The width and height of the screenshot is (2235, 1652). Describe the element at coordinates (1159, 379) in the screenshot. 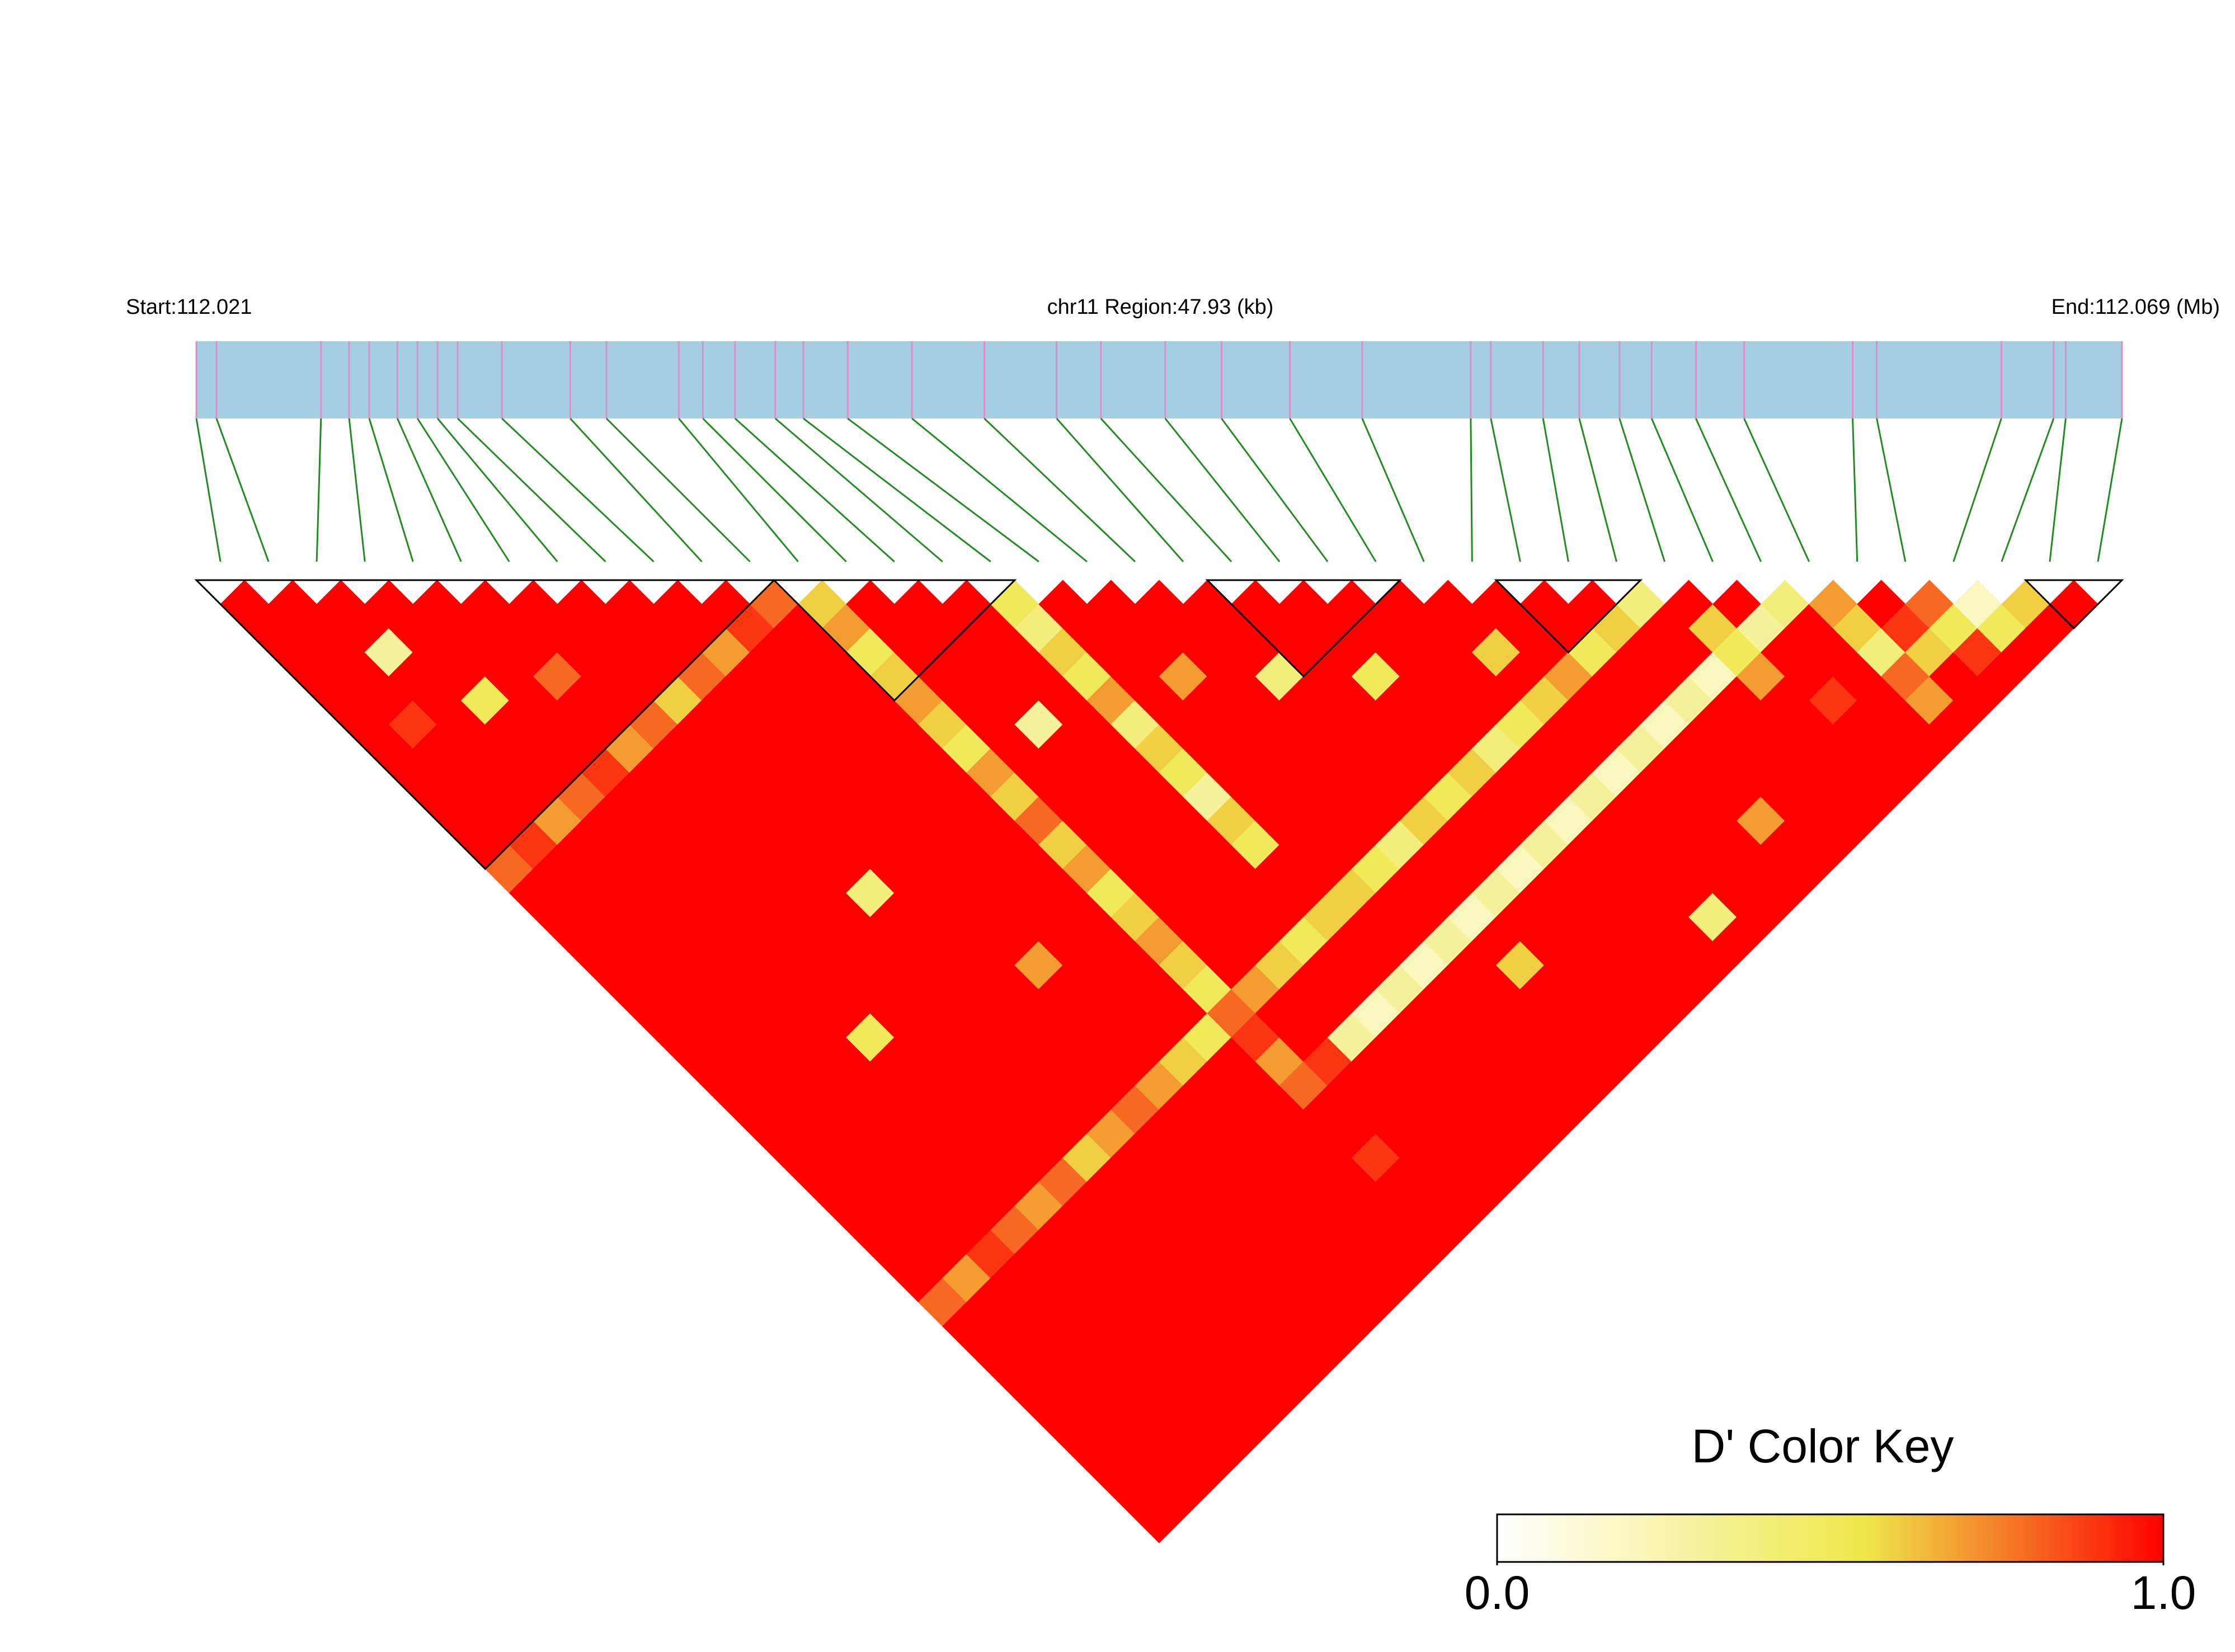

I see `genome-bar` at that location.